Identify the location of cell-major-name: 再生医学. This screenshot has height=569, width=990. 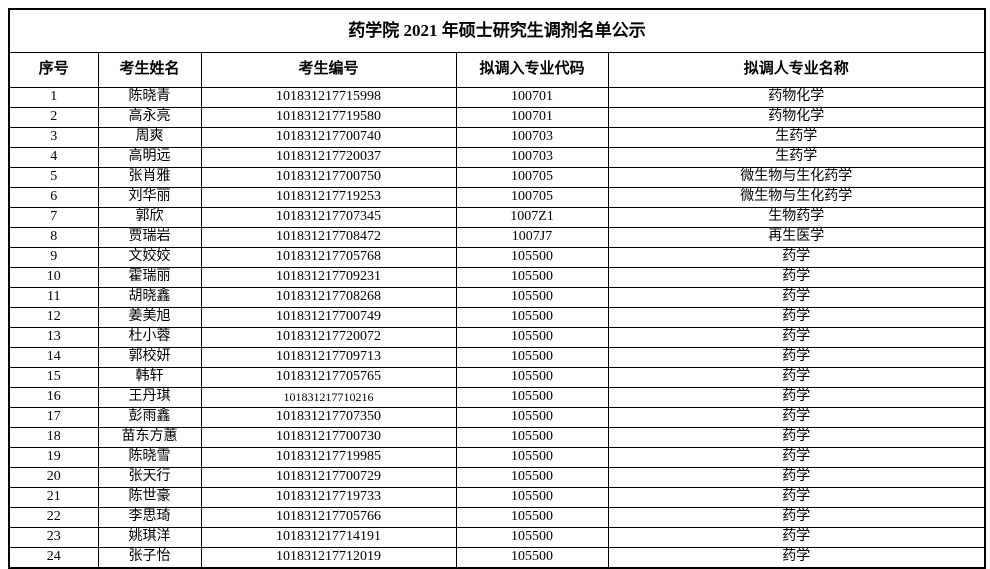
(796, 237).